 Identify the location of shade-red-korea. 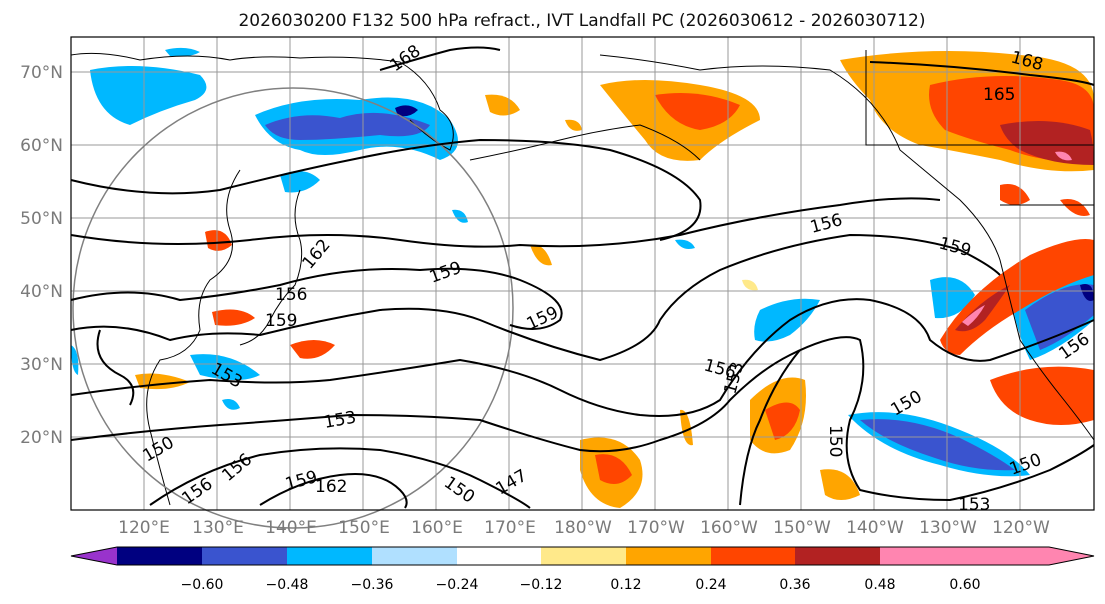
(233, 317).